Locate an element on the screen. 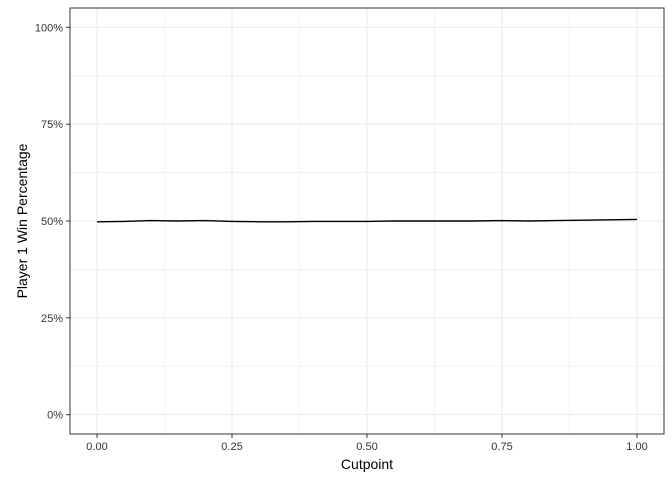 This screenshot has width=672, height=480. y-axis: 0% 25% 50% 75% 100% is located at coordinates (52, 222).